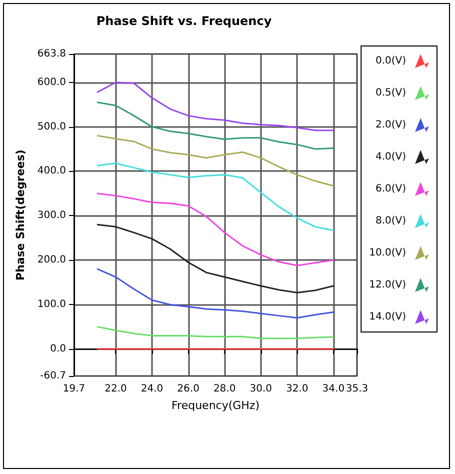  Describe the element at coordinates (387, 317) in the screenshot. I see `legend-label: 14.0(V)` at that location.